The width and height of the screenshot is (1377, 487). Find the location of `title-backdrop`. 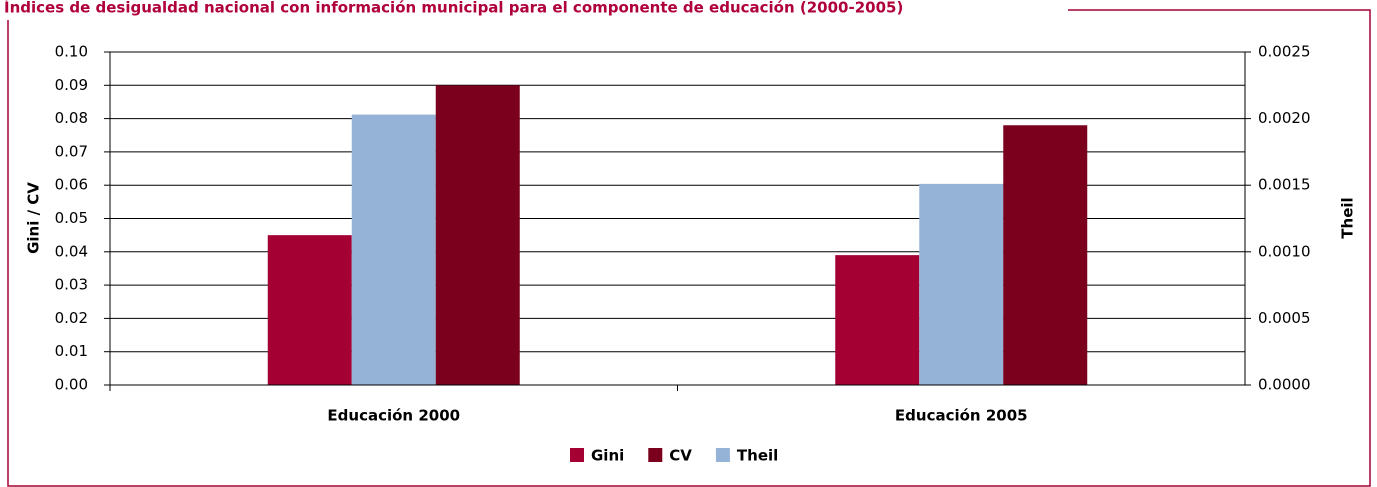

title-backdrop is located at coordinates (534, 10).